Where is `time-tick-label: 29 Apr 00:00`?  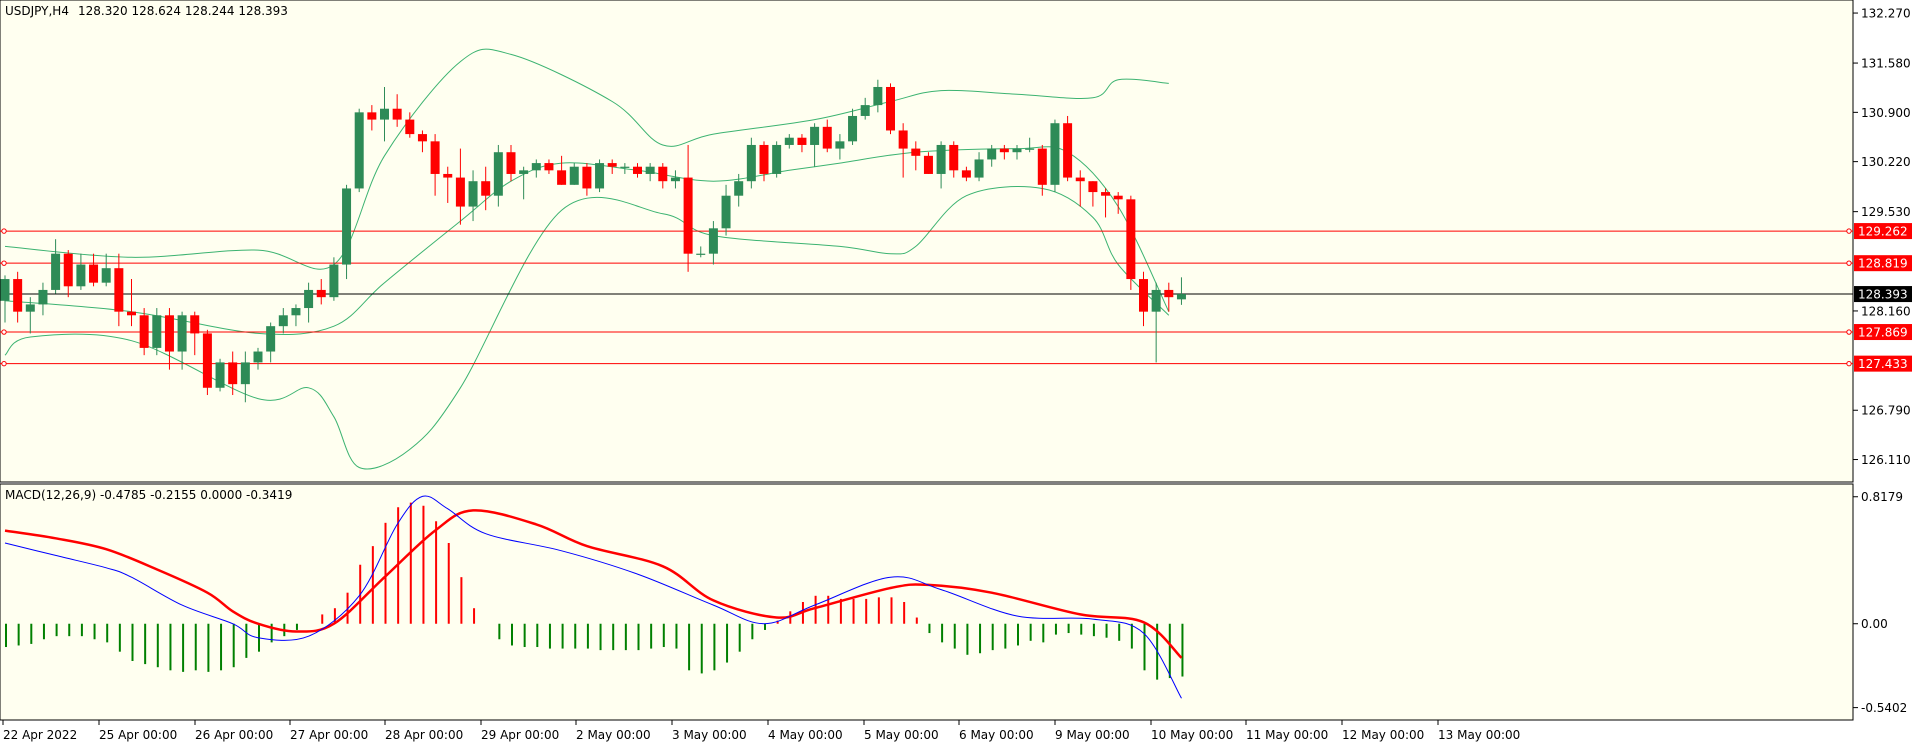 time-tick-label: 29 Apr 00:00 is located at coordinates (520, 735).